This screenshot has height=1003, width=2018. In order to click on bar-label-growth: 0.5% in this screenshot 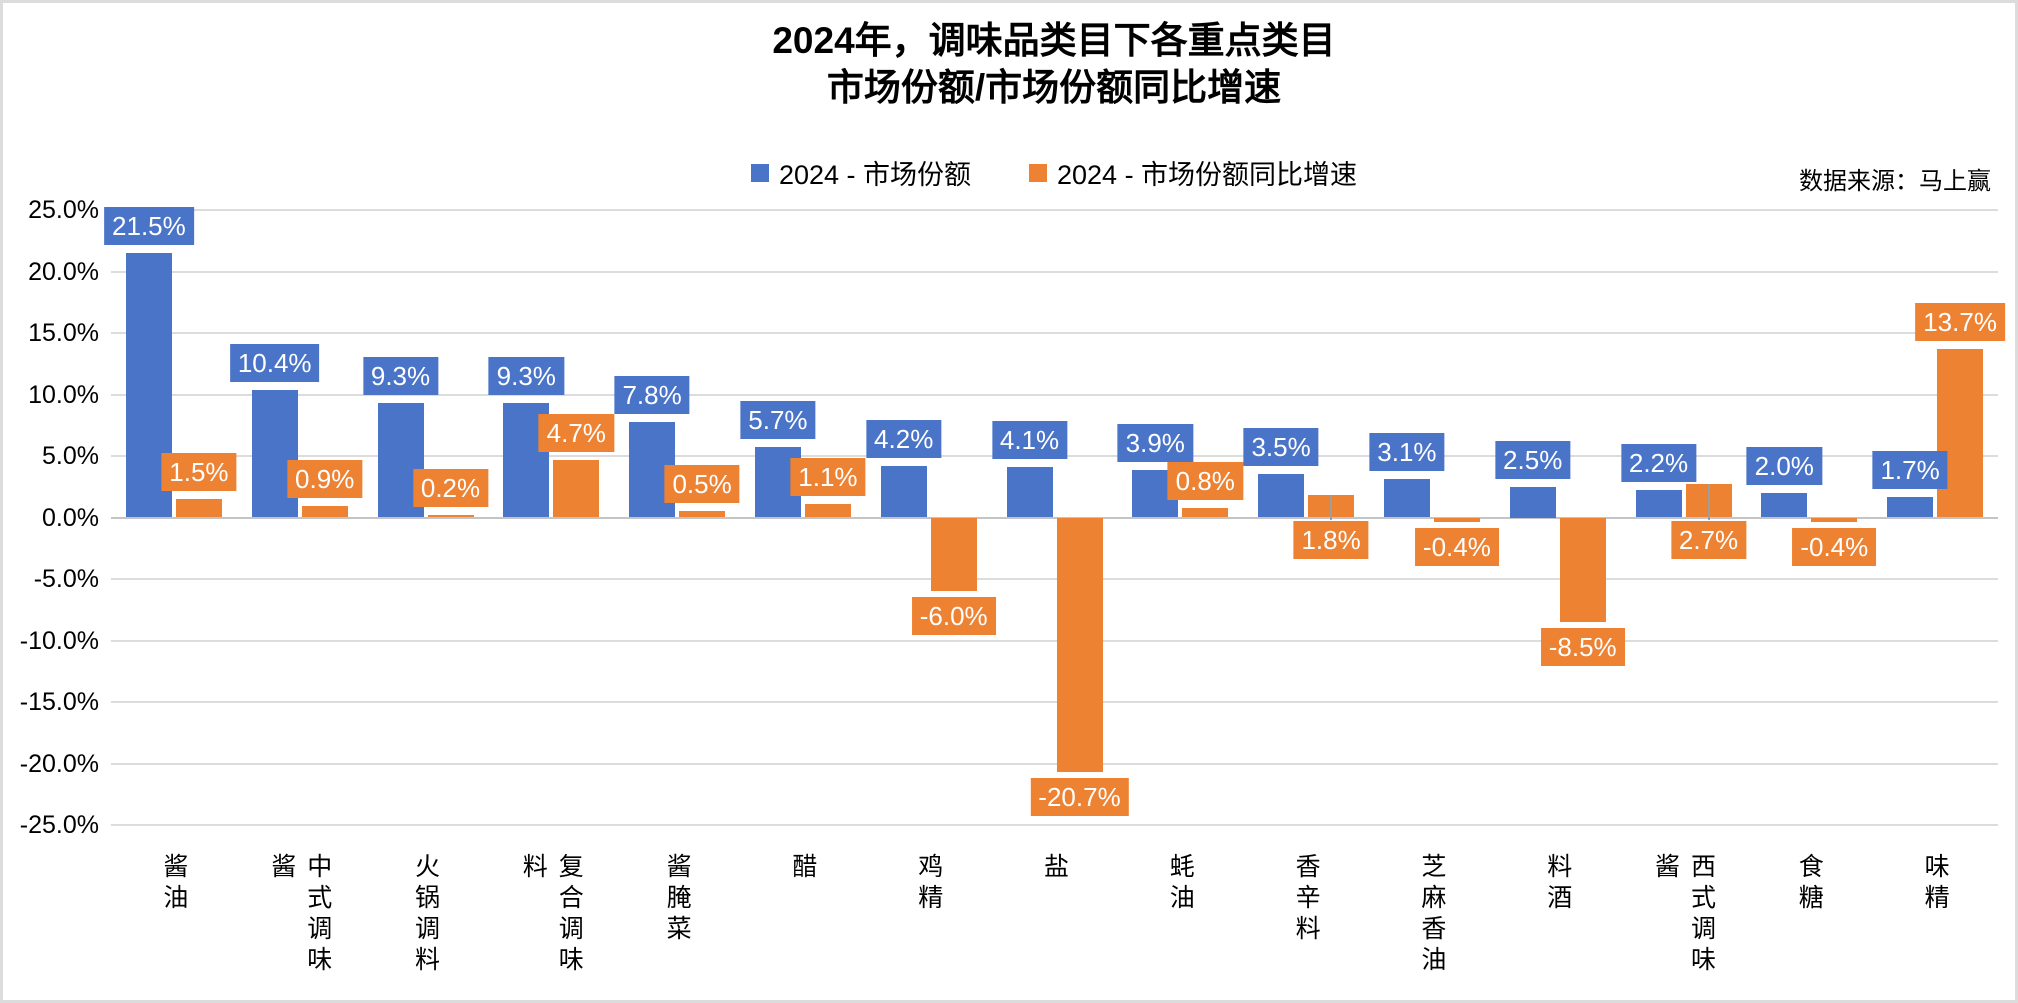, I will do `click(702, 484)`.